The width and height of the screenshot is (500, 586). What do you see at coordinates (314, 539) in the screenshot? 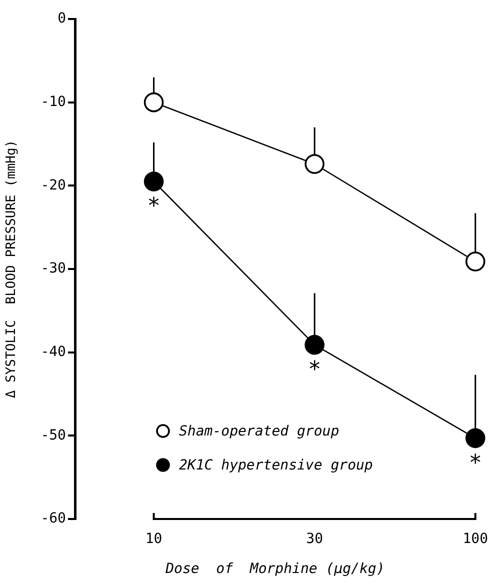
I see `x-tick-label: 30` at bounding box center [314, 539].